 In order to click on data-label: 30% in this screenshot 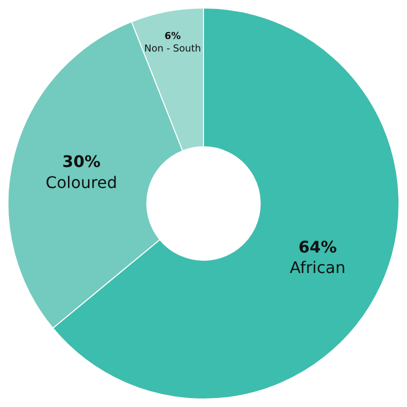, I will do `click(81, 162)`.